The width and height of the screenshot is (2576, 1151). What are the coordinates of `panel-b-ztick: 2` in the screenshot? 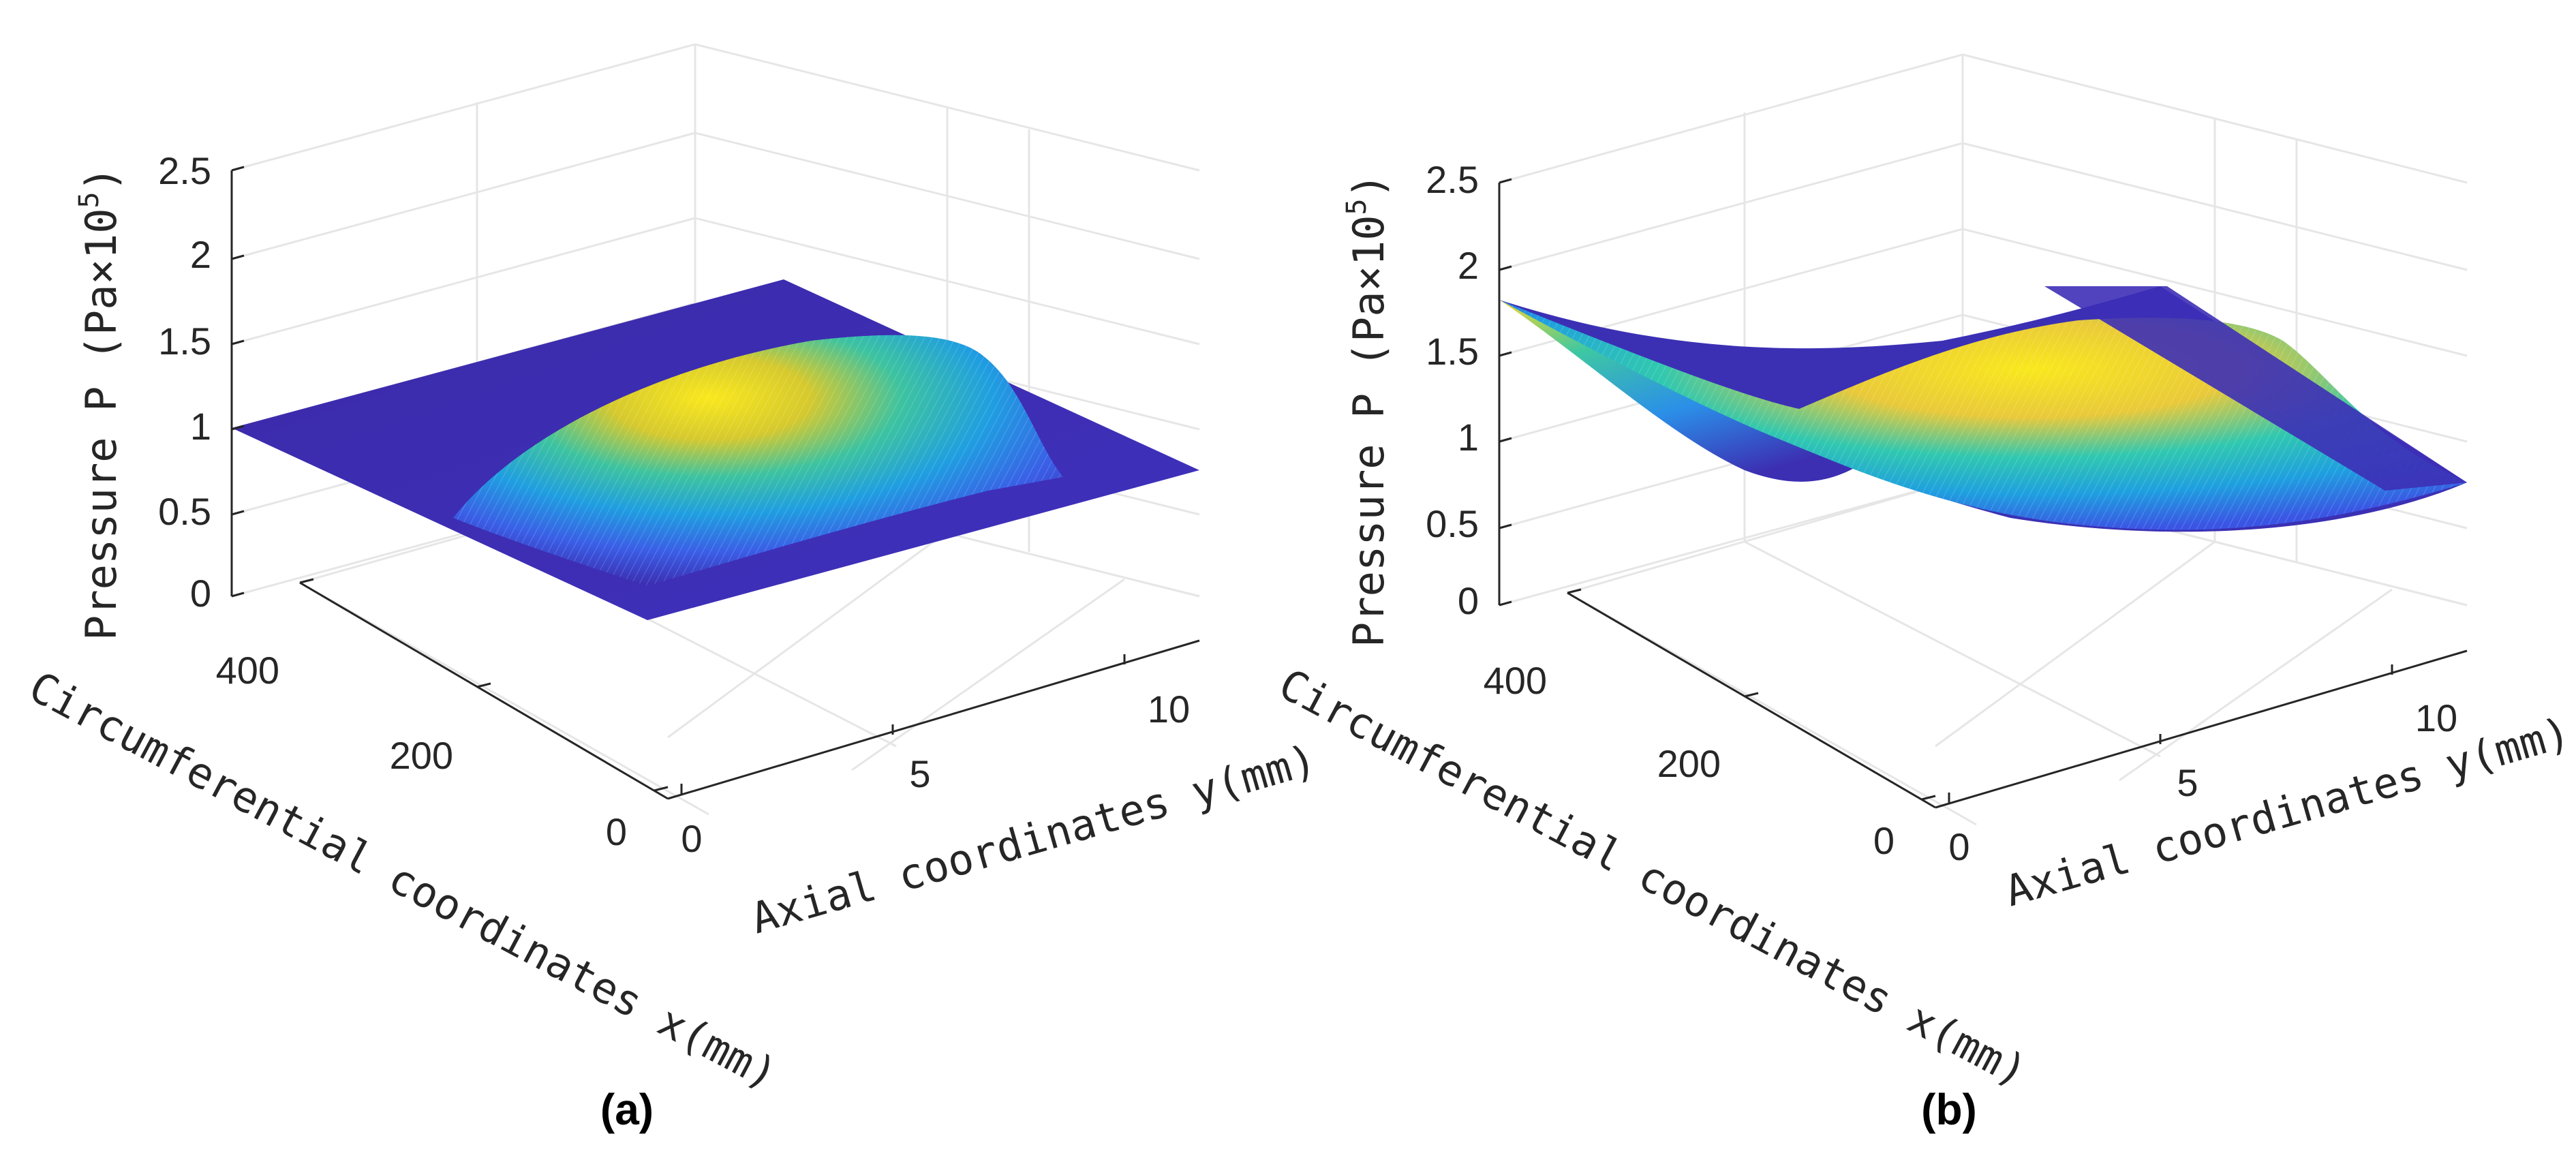 It's located at (1468, 265).